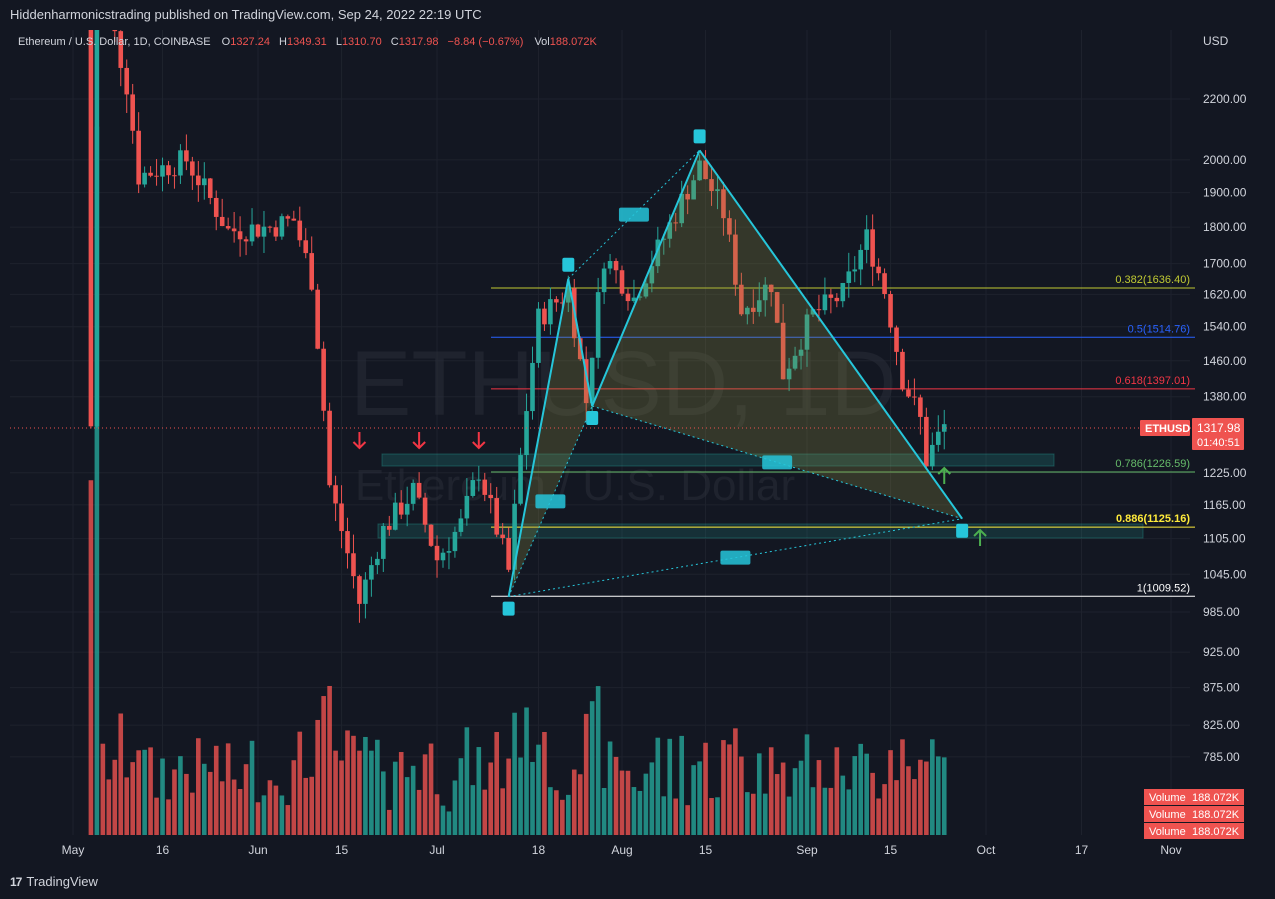  I want to click on legend-h-label: H, so click(283, 42).